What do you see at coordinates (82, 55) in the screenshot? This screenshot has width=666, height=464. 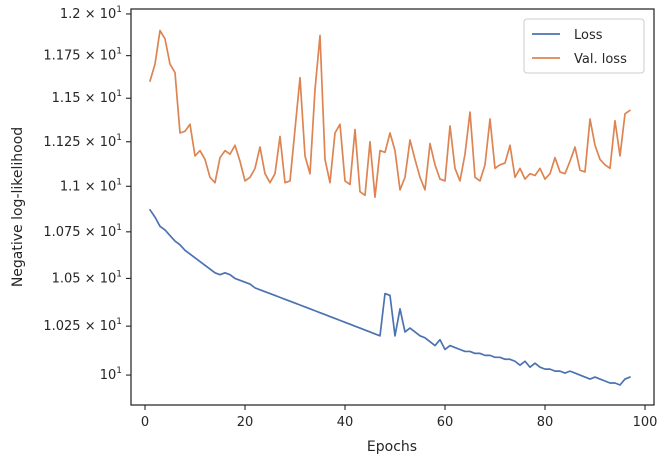 I see `y-tick-label: 1.175 × 10¹` at bounding box center [82, 55].